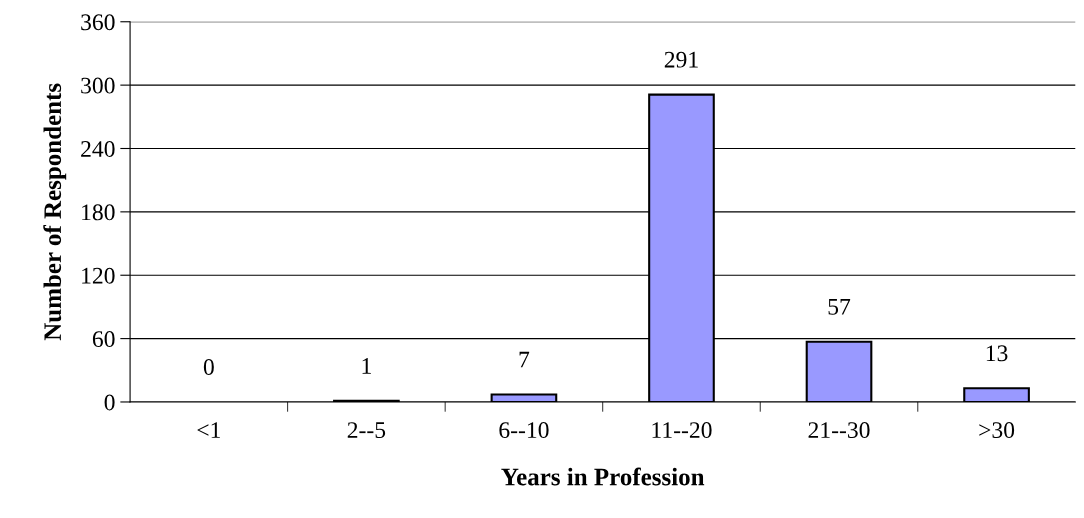 The width and height of the screenshot is (1084, 518). What do you see at coordinates (109, 402) in the screenshot?
I see `y-tick-label: 0` at bounding box center [109, 402].